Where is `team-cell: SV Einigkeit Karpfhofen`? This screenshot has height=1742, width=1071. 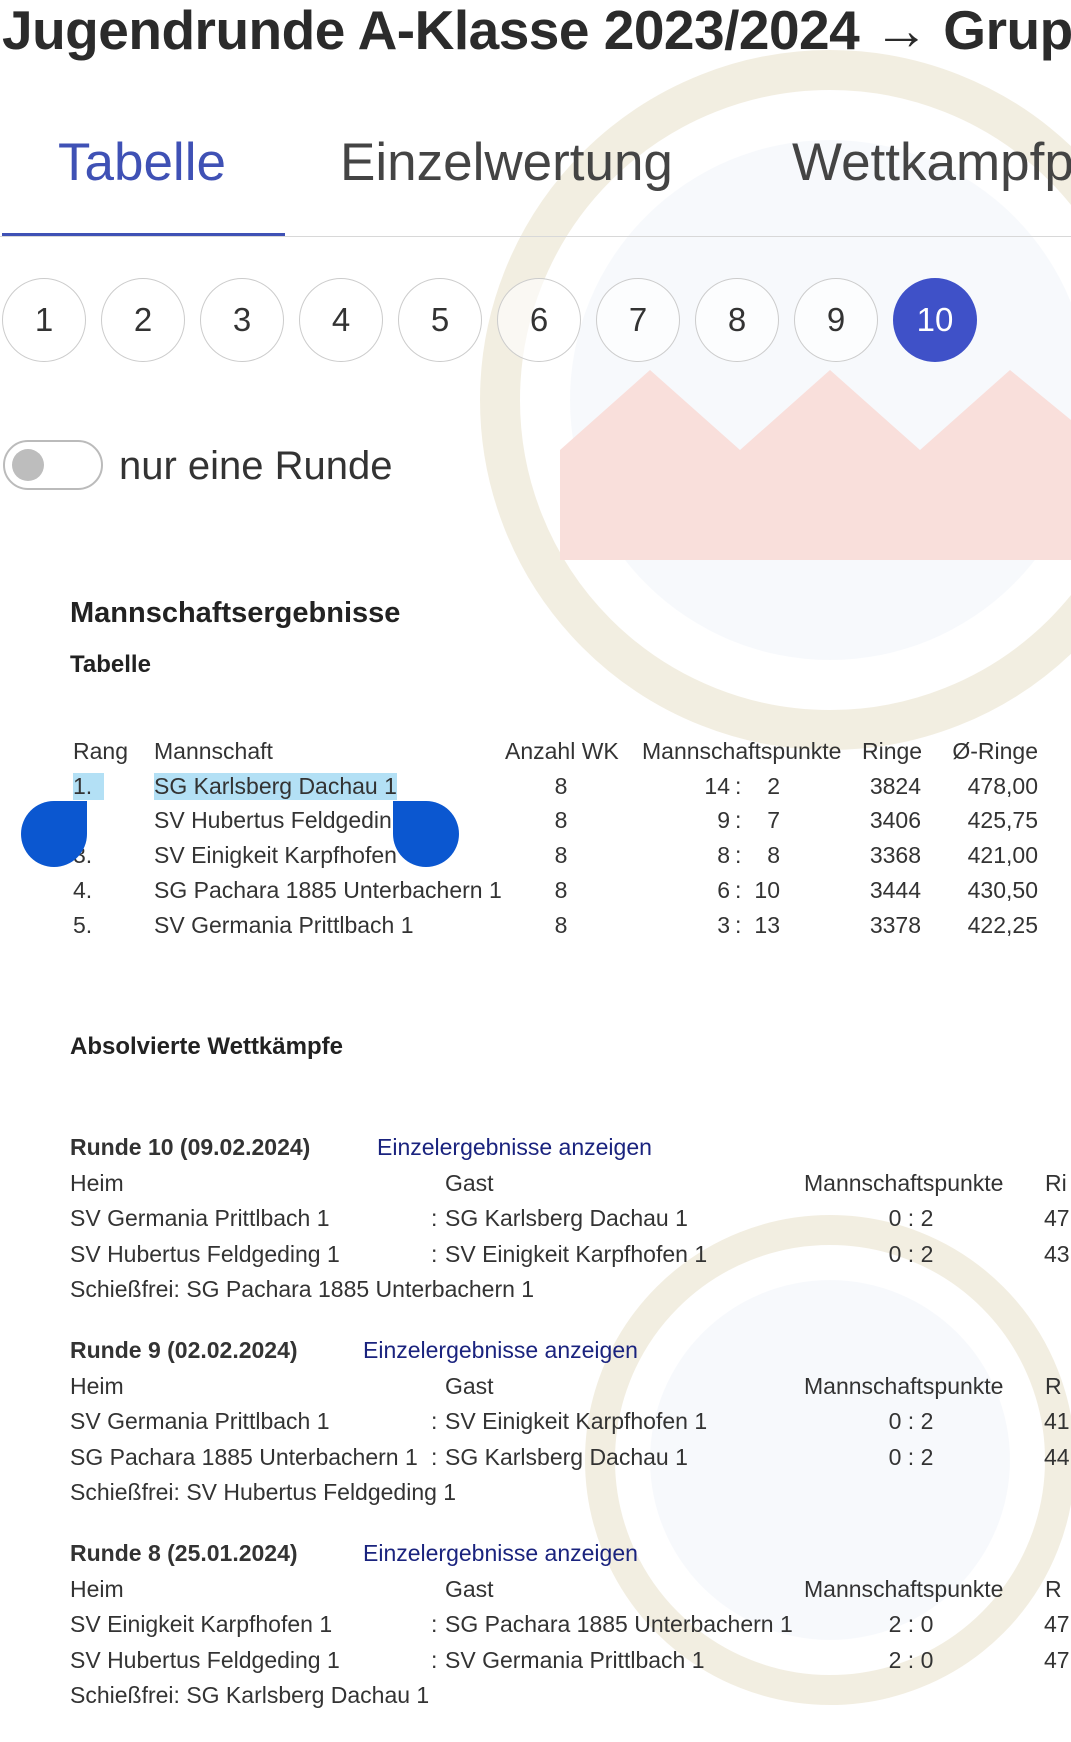
team-cell: SV Einigkeit Karpfhofen is located at coordinates (275, 855).